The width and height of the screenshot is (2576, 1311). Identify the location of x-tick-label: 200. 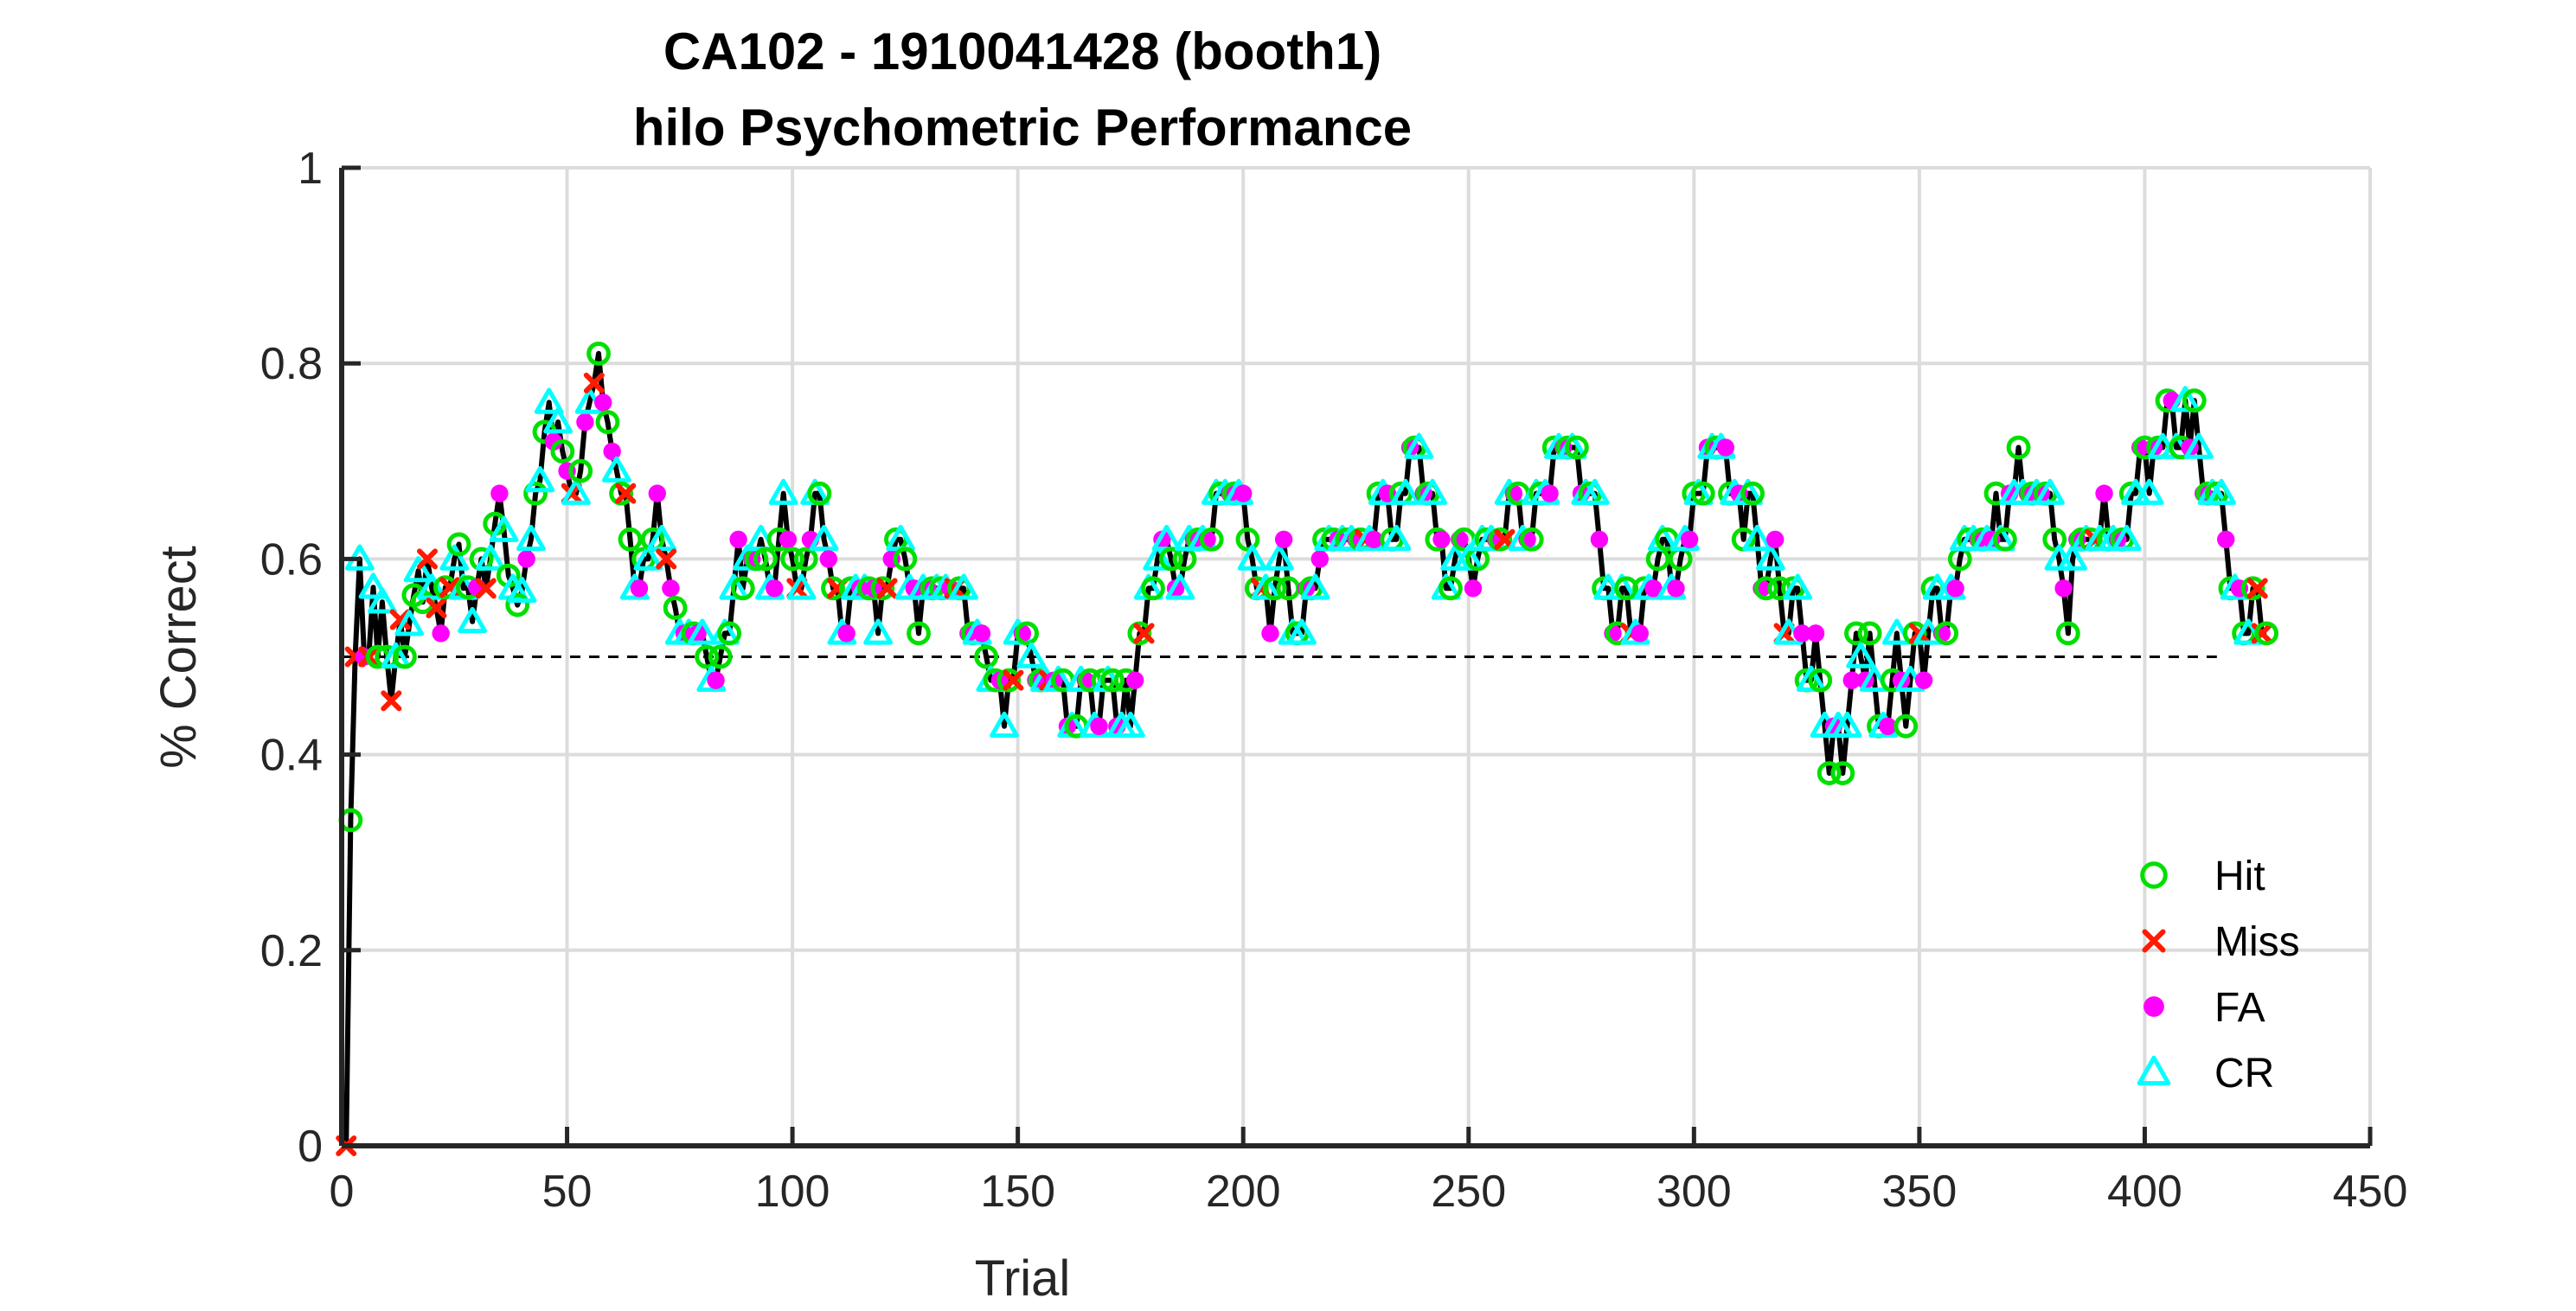
(1243, 1192).